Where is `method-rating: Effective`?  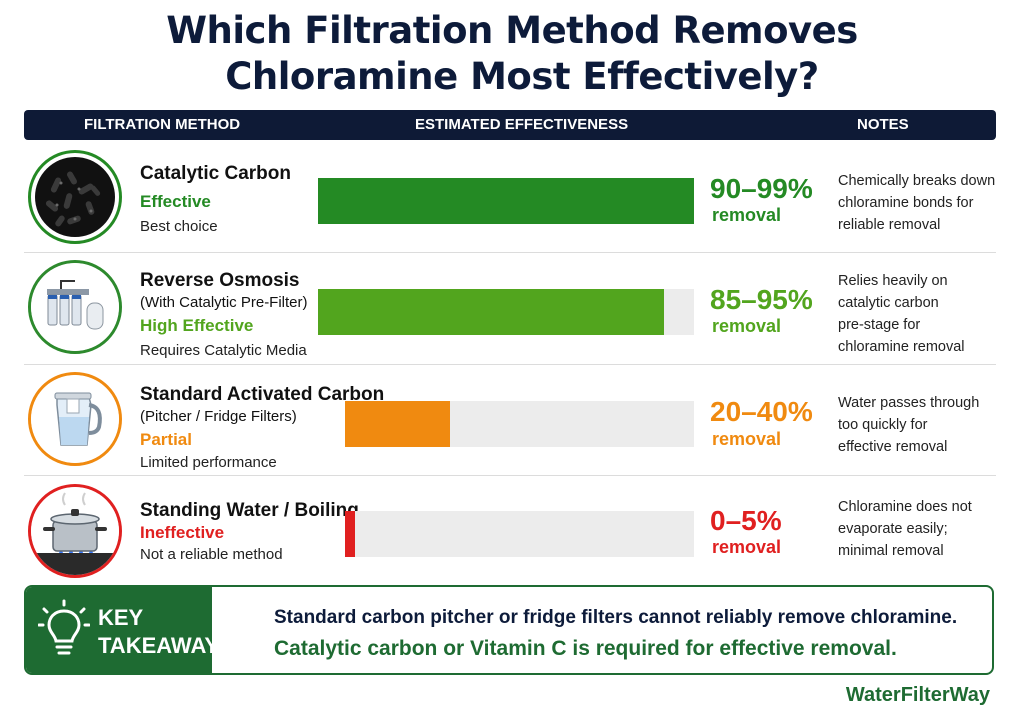
method-rating: Effective is located at coordinates (175, 201).